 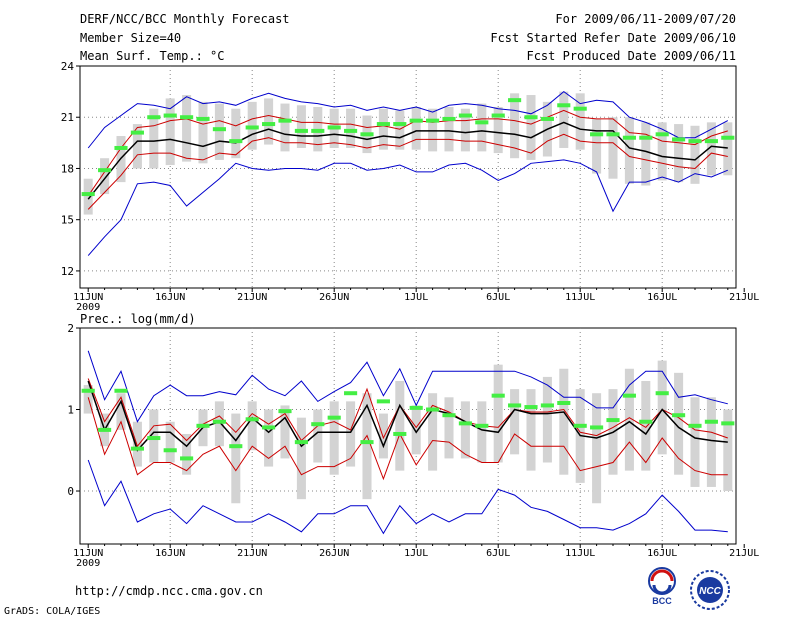 I want to click on temp-xtick-label: 16JUN, so click(x=170, y=297).